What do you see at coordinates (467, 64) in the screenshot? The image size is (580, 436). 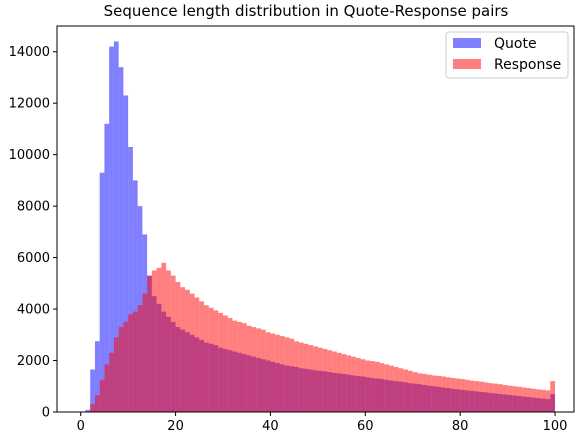 I see `legend-swatch-response` at bounding box center [467, 64].